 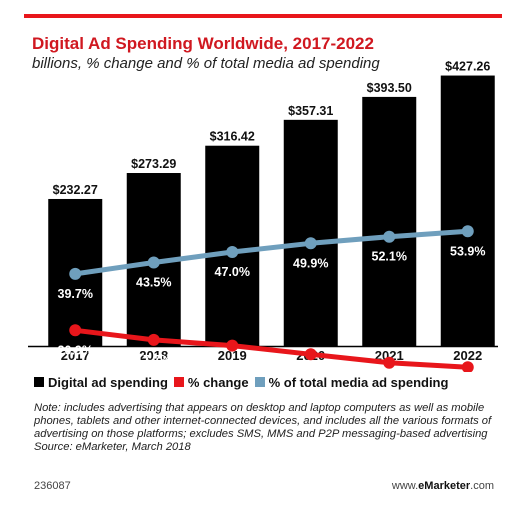 I want to click on bar-value-label: $273.29, so click(x=153, y=164).